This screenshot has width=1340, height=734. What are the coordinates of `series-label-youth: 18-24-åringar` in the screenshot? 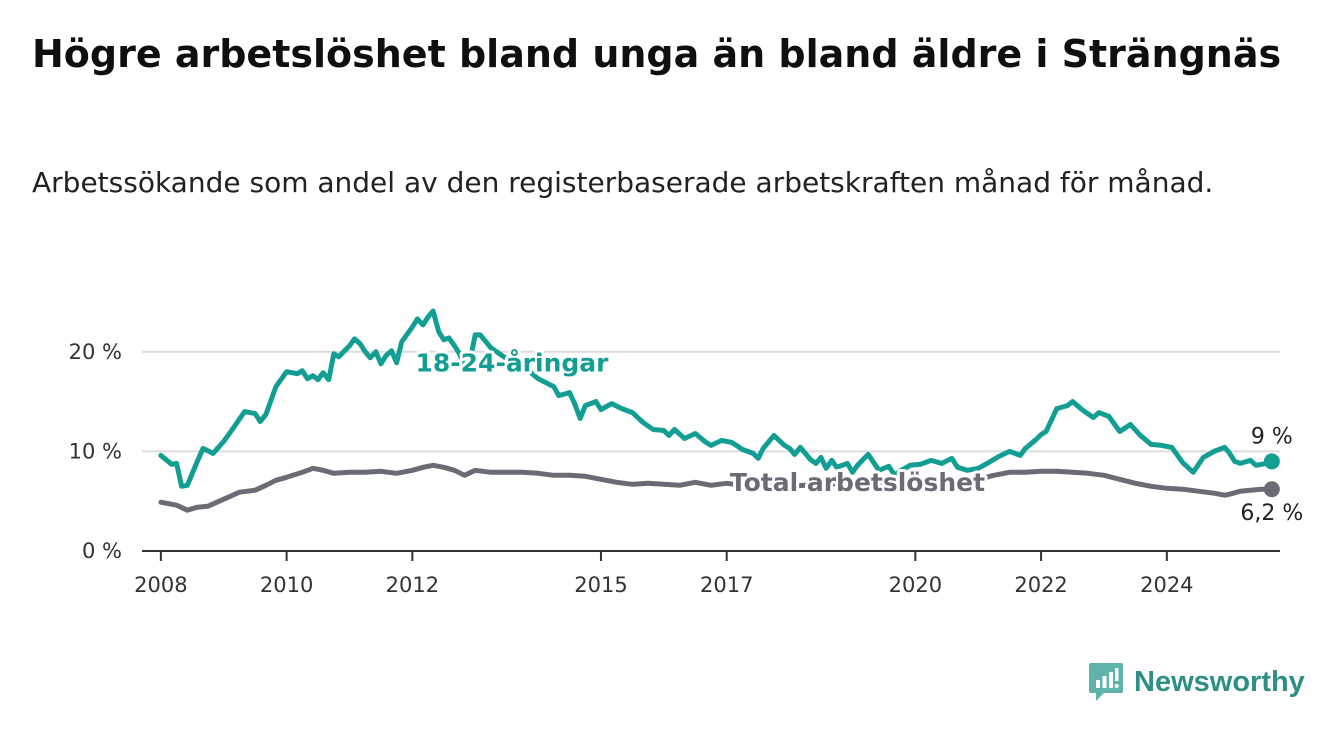 It's located at (512, 363).